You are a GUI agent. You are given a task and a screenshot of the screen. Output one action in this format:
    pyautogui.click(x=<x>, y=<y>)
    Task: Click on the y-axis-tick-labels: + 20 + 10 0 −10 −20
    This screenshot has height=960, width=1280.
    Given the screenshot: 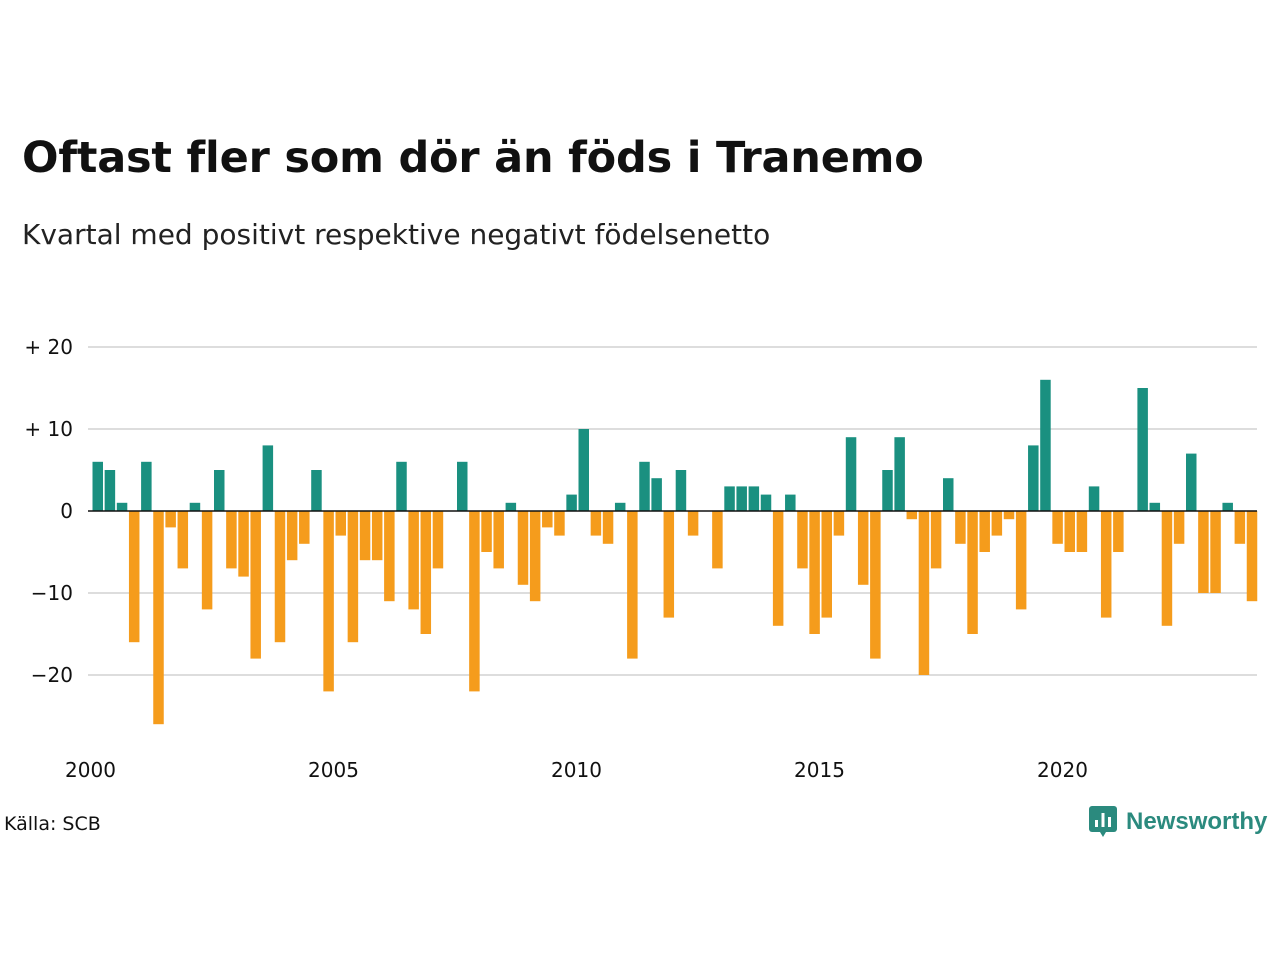 What is the action you would take?
    pyautogui.click(x=48, y=511)
    